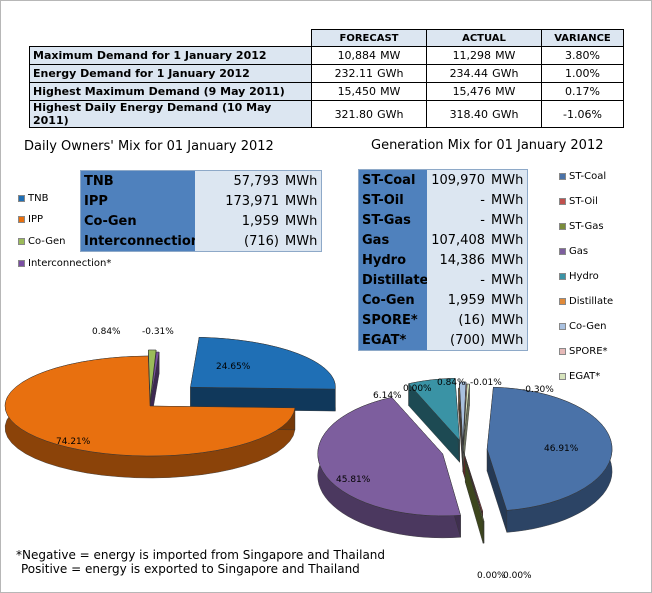 This screenshot has width=652, height=593. What do you see at coordinates (138, 201) in the screenshot?
I see `owners-data-name: IPP` at bounding box center [138, 201].